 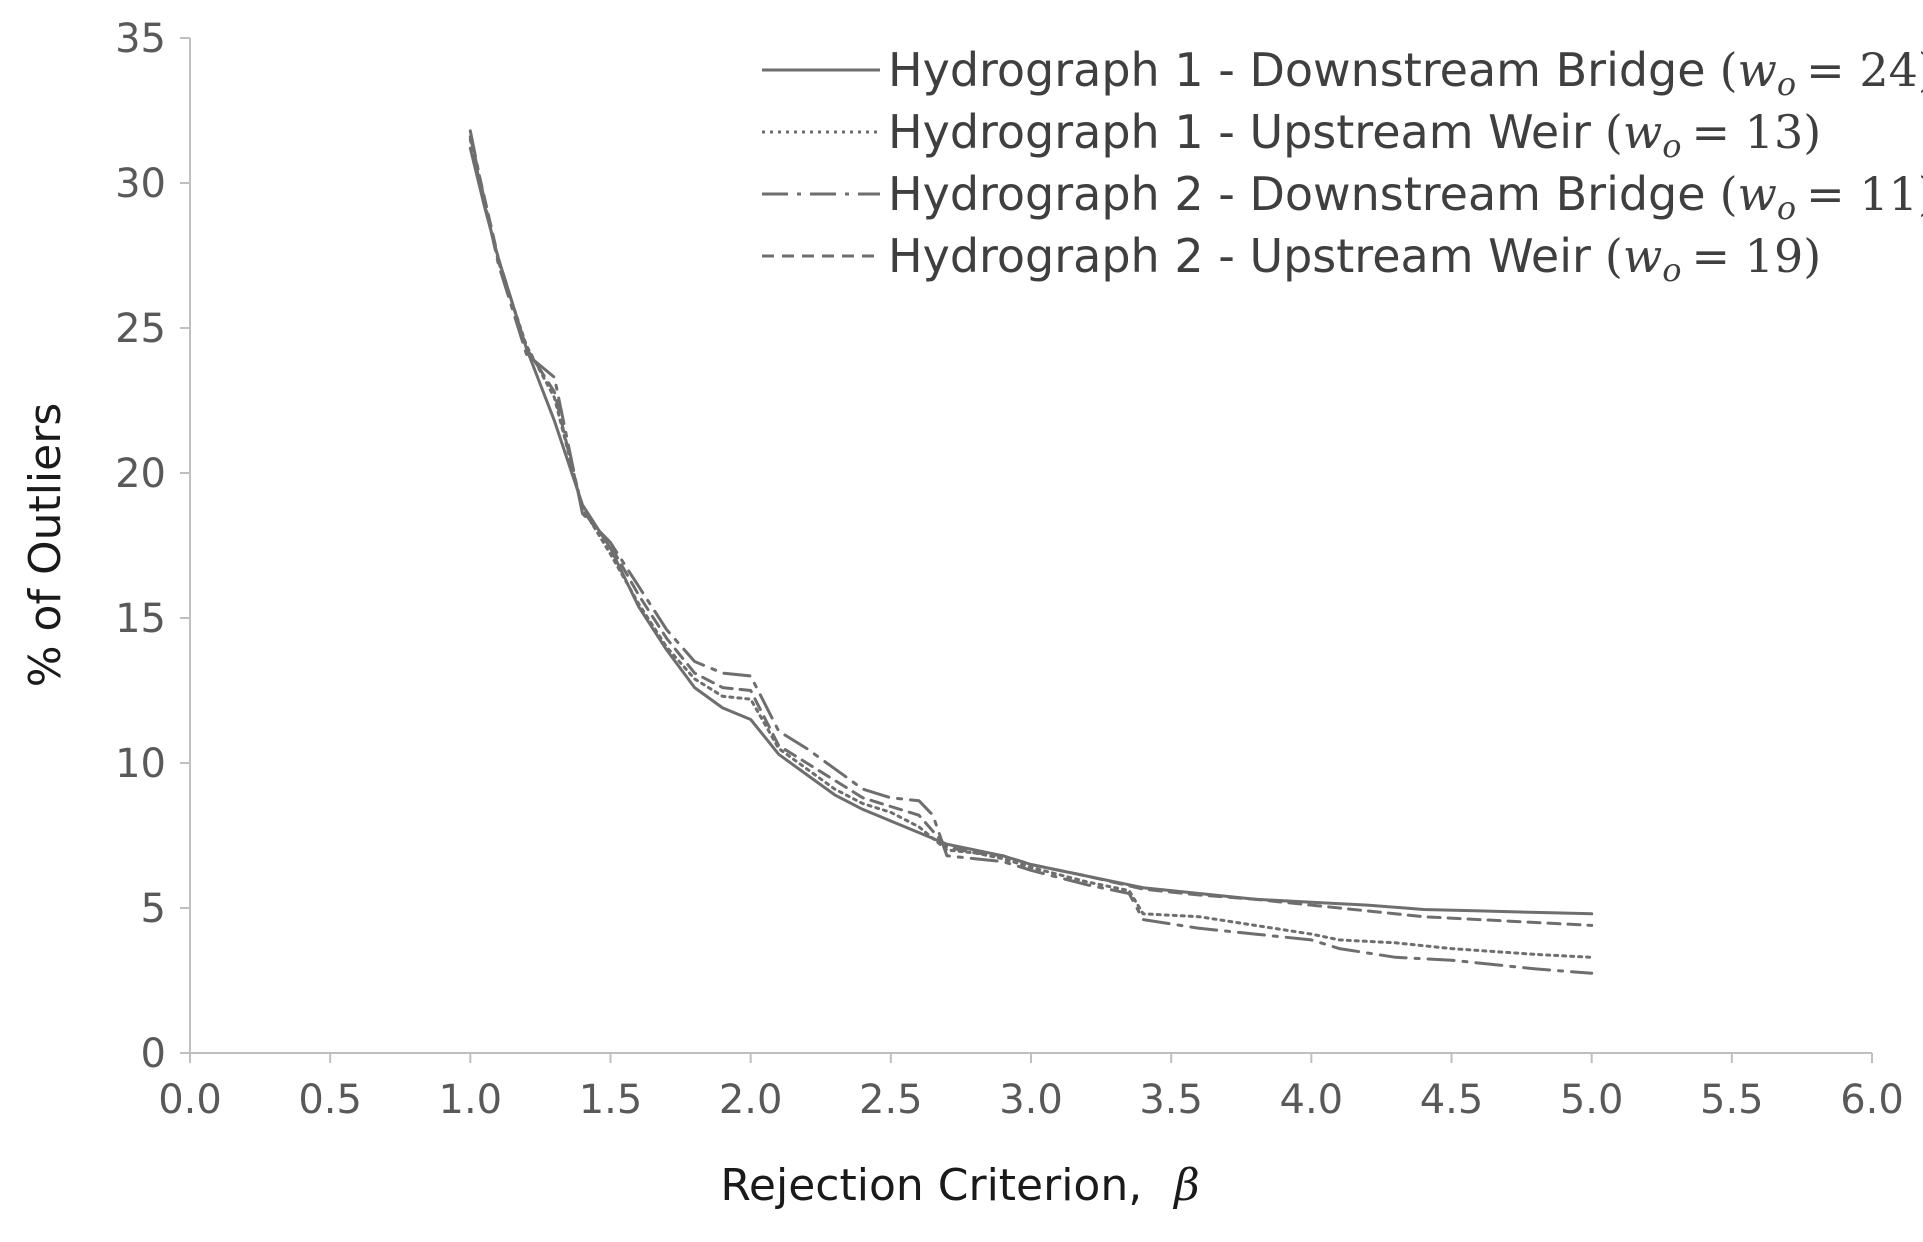 I want to click on y-tick-label: 0, so click(x=153, y=1054).